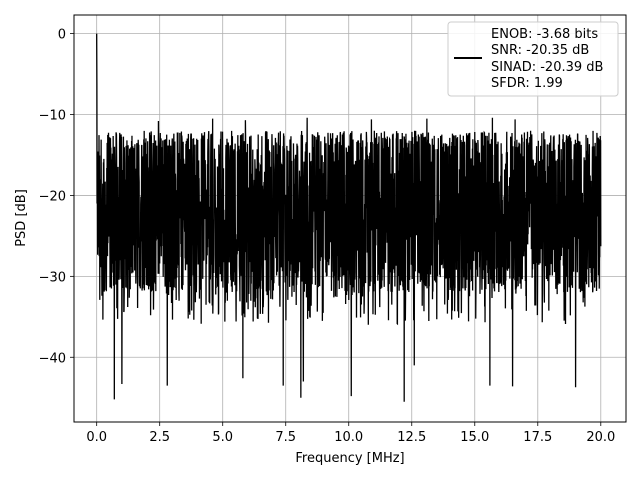  I want to click on x-tick-label: 2.5, so click(159, 437).